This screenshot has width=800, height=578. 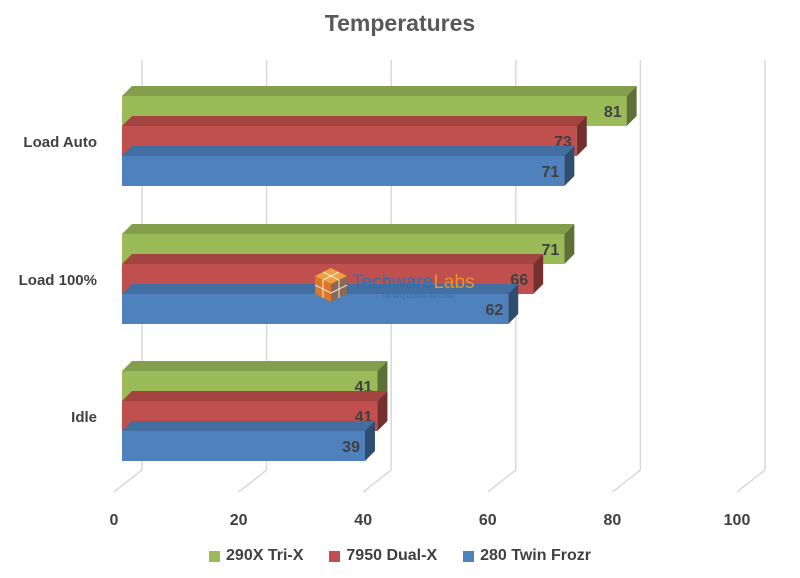 I want to click on legend-label: 7950 Dual-X, so click(x=392, y=555).